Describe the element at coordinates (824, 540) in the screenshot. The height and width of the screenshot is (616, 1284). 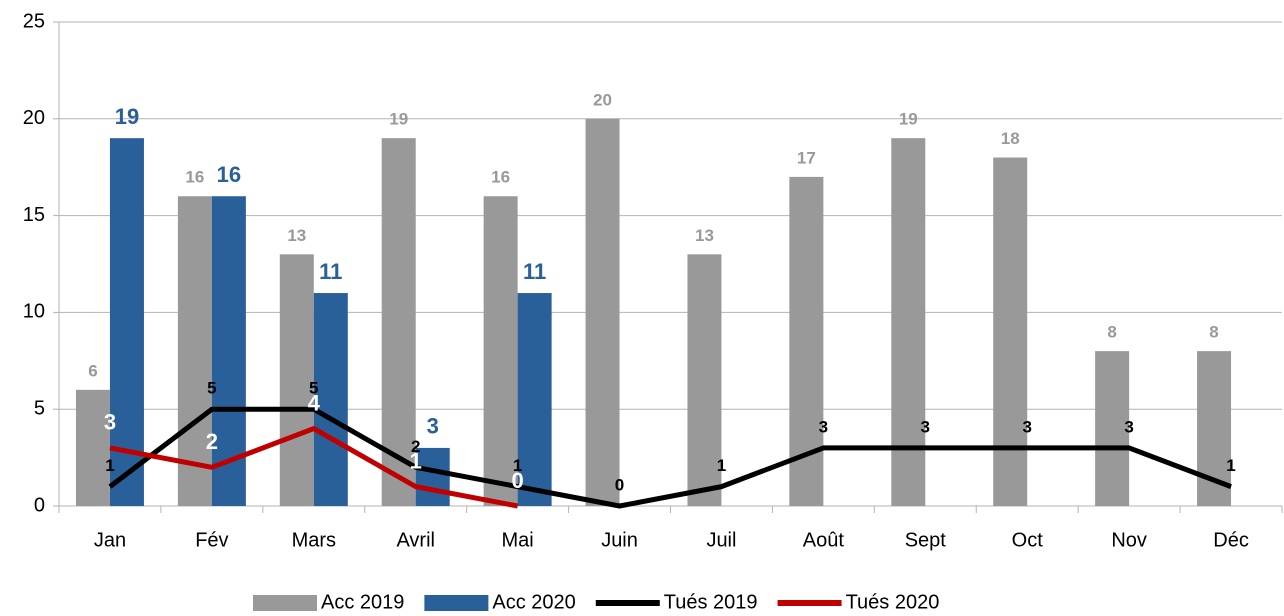
I see `x-tick-label: Août` at that location.